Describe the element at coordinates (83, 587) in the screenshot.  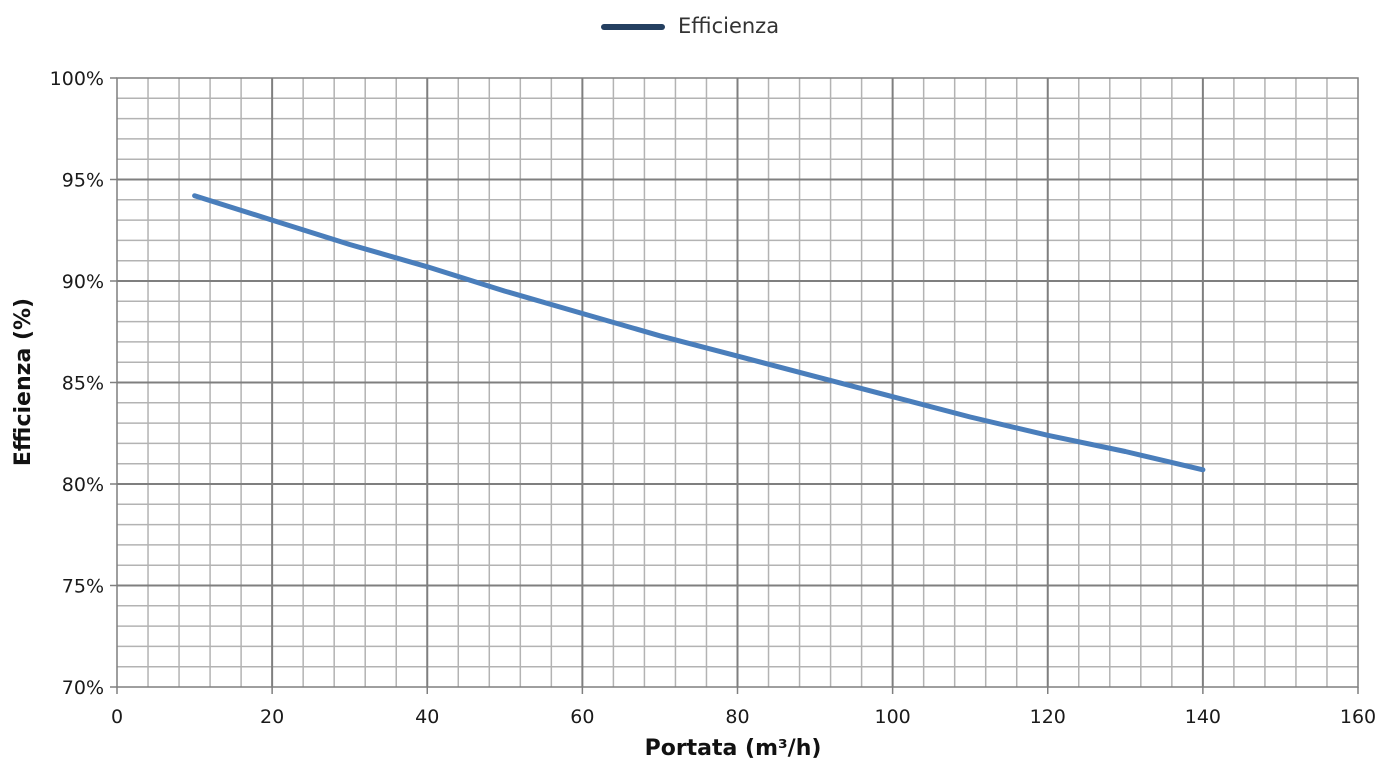
I see `y-tick-label: 75%` at that location.